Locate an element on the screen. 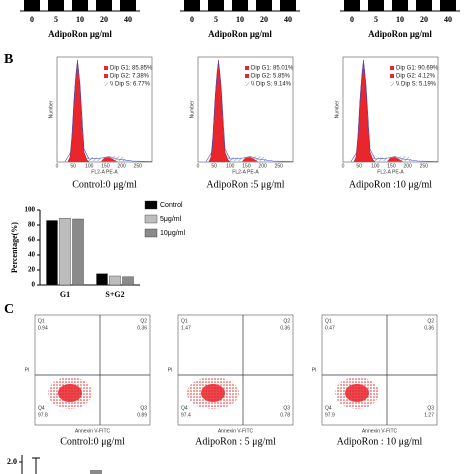  y-axis-label: Percentage(%) is located at coordinates (14, 247).